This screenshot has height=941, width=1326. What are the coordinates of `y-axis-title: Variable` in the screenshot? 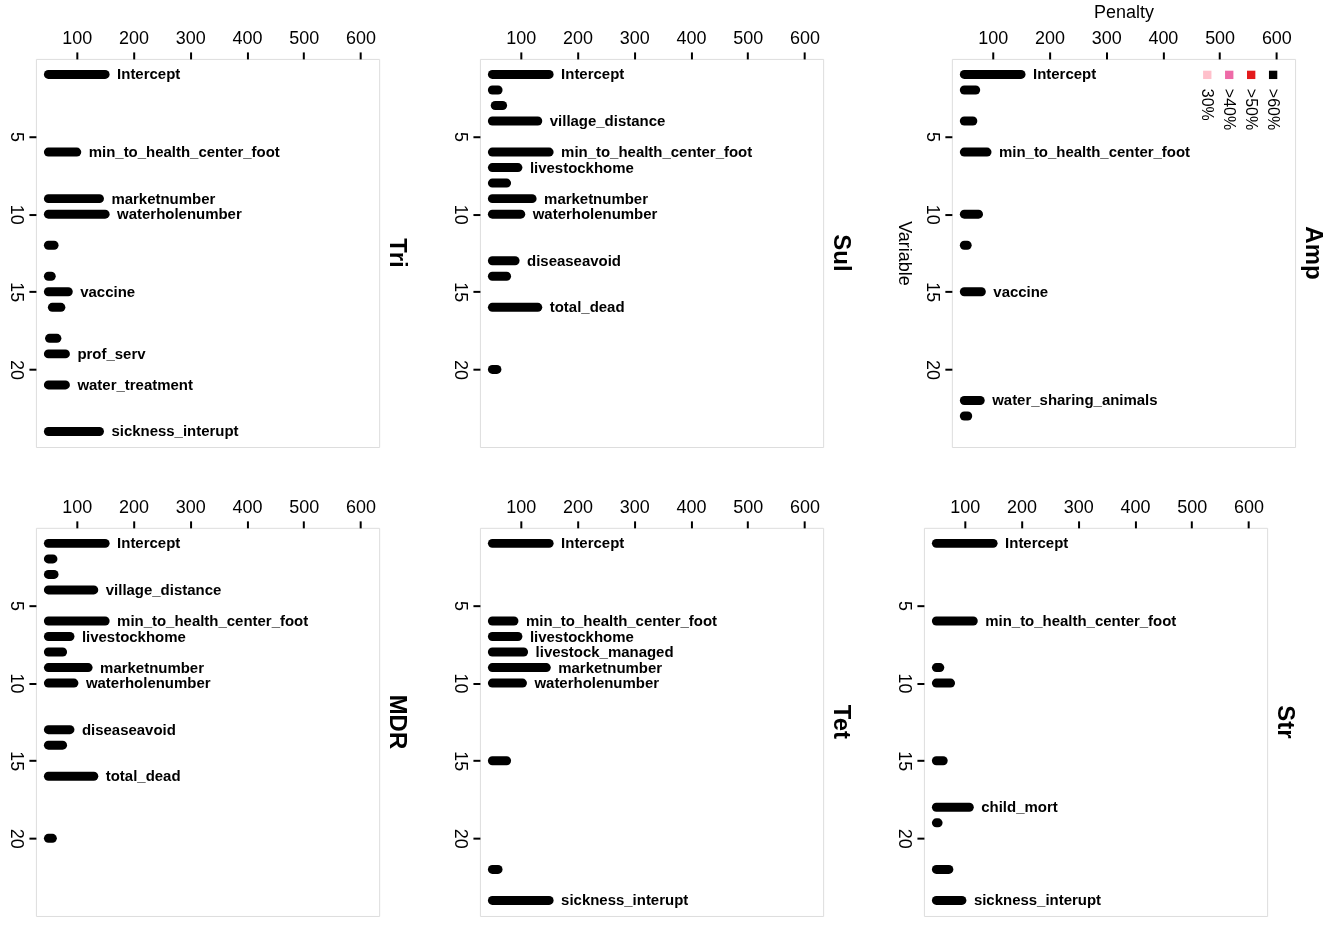 It's located at (905, 253).